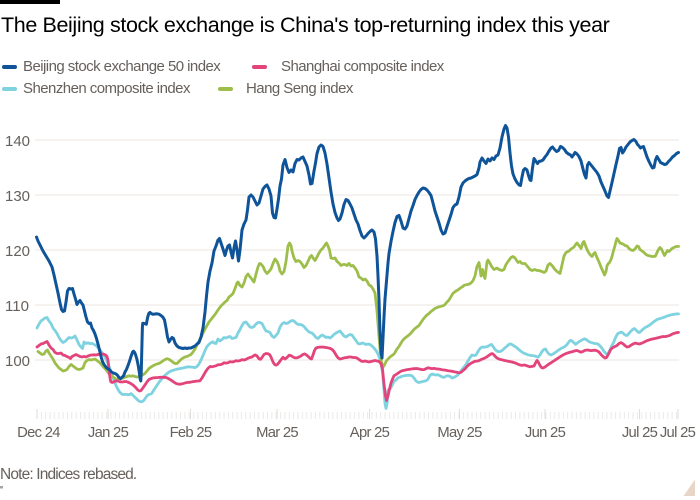 This screenshot has width=700, height=500. I want to click on svg-text: 100, so click(17, 361).